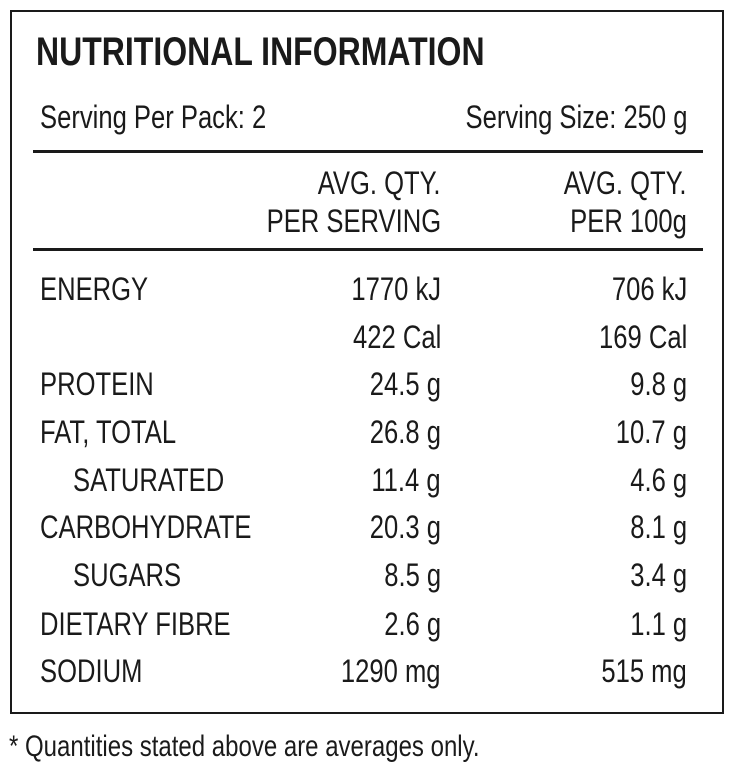  I want to click on per-100g: 706 kJ, so click(649, 289).